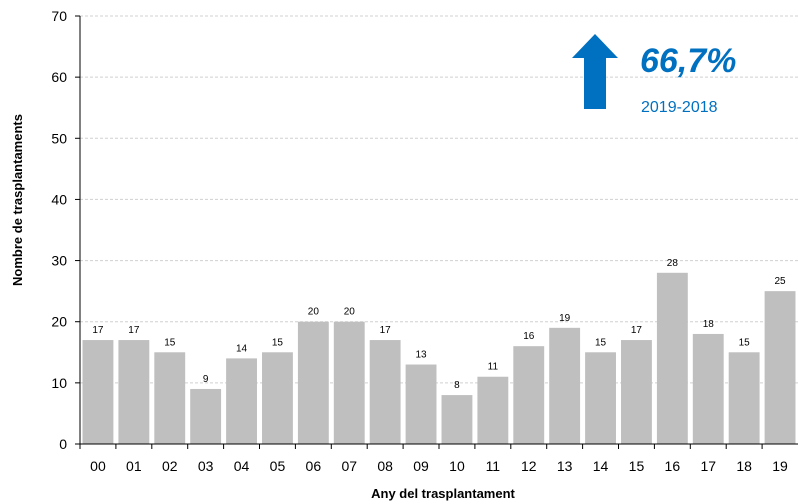 This screenshot has width=798, height=504. I want to click on bar-value-label: 11, so click(493, 367).